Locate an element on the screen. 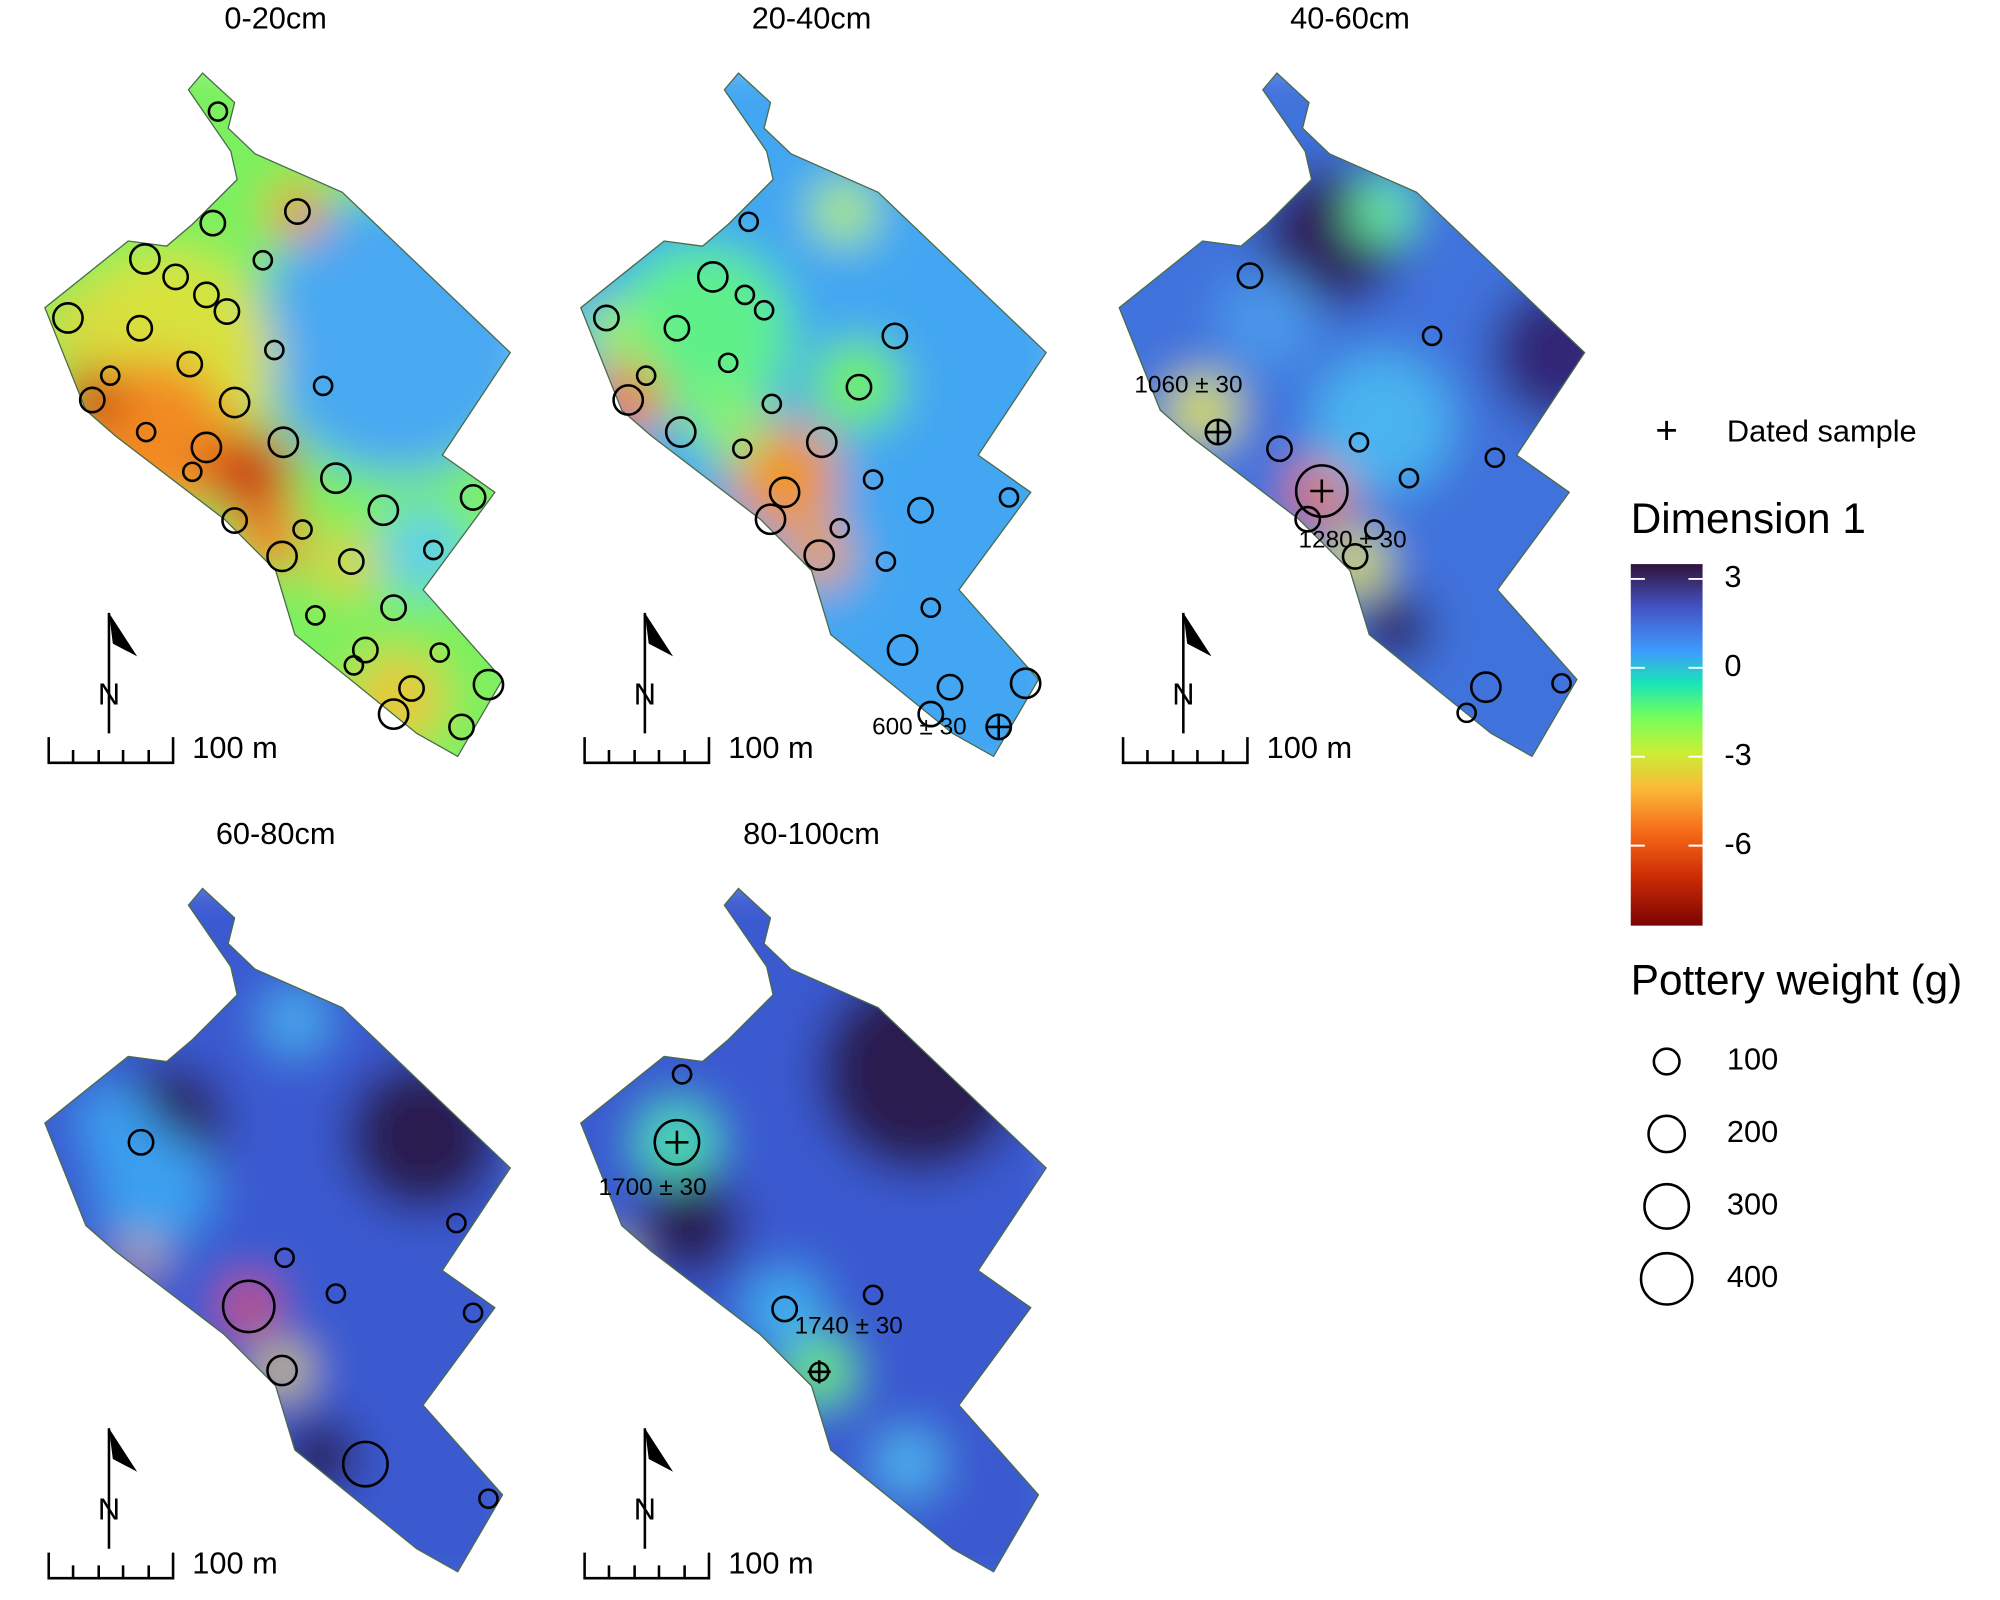 The width and height of the screenshot is (2000, 1600). panel-title: 20-40cm is located at coordinates (812, 18).